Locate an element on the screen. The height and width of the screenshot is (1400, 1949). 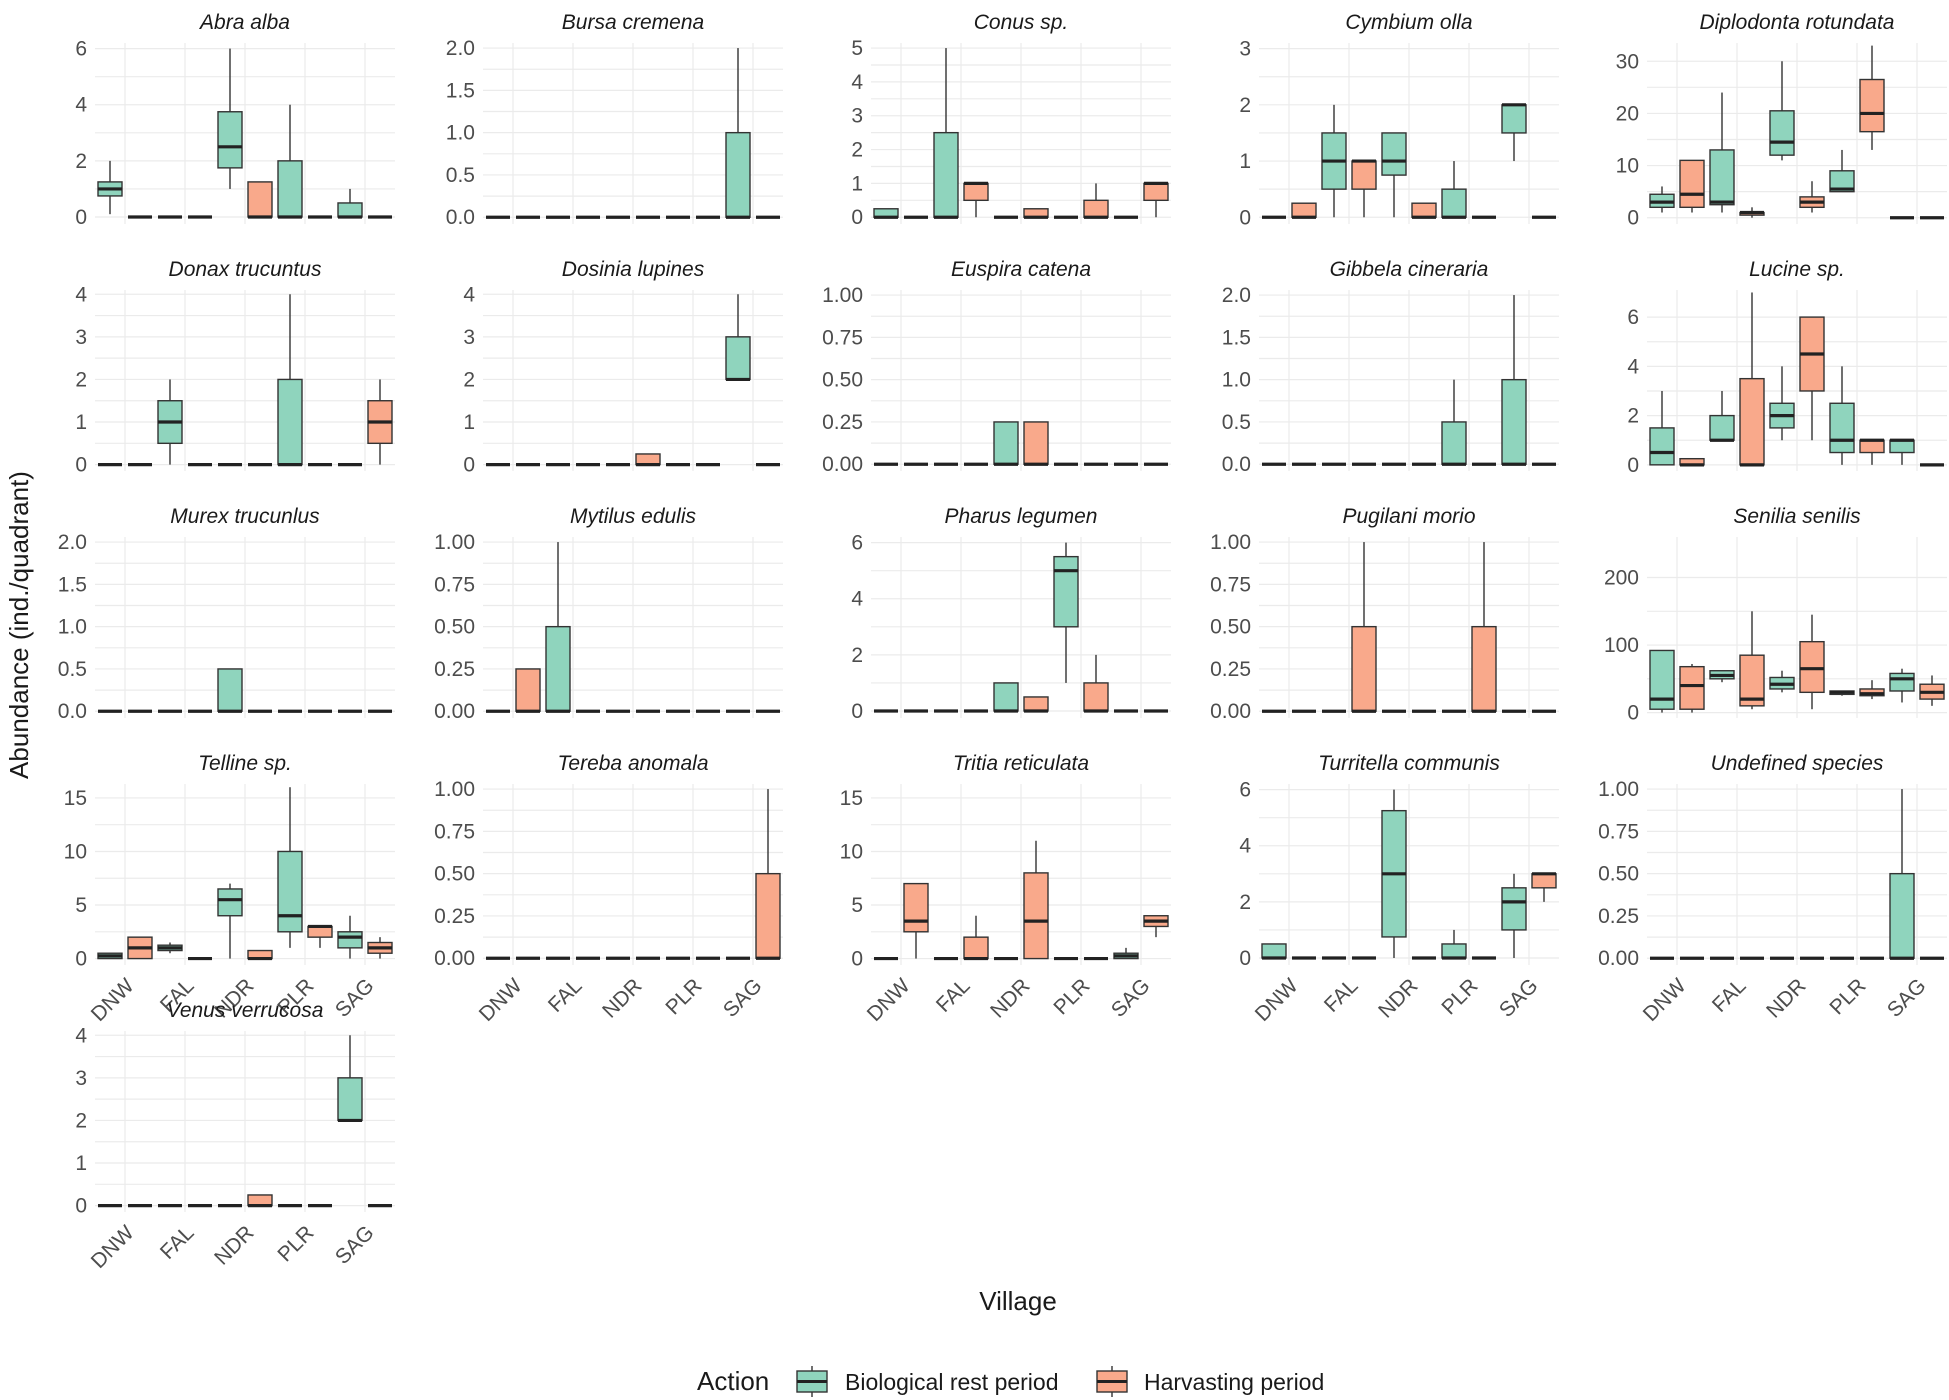
y-tick-label: 15 is located at coordinates (851, 798).